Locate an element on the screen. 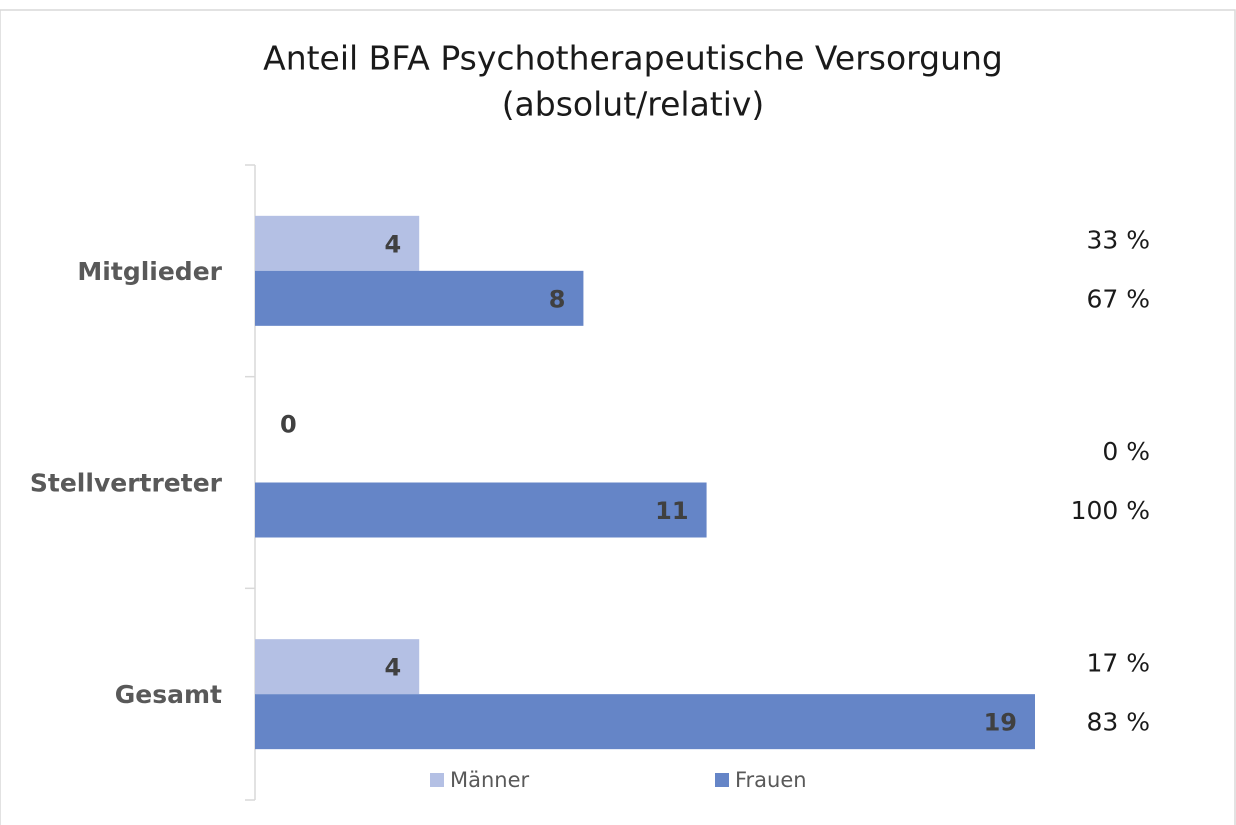  category-label: Gesamt is located at coordinates (168, 694).